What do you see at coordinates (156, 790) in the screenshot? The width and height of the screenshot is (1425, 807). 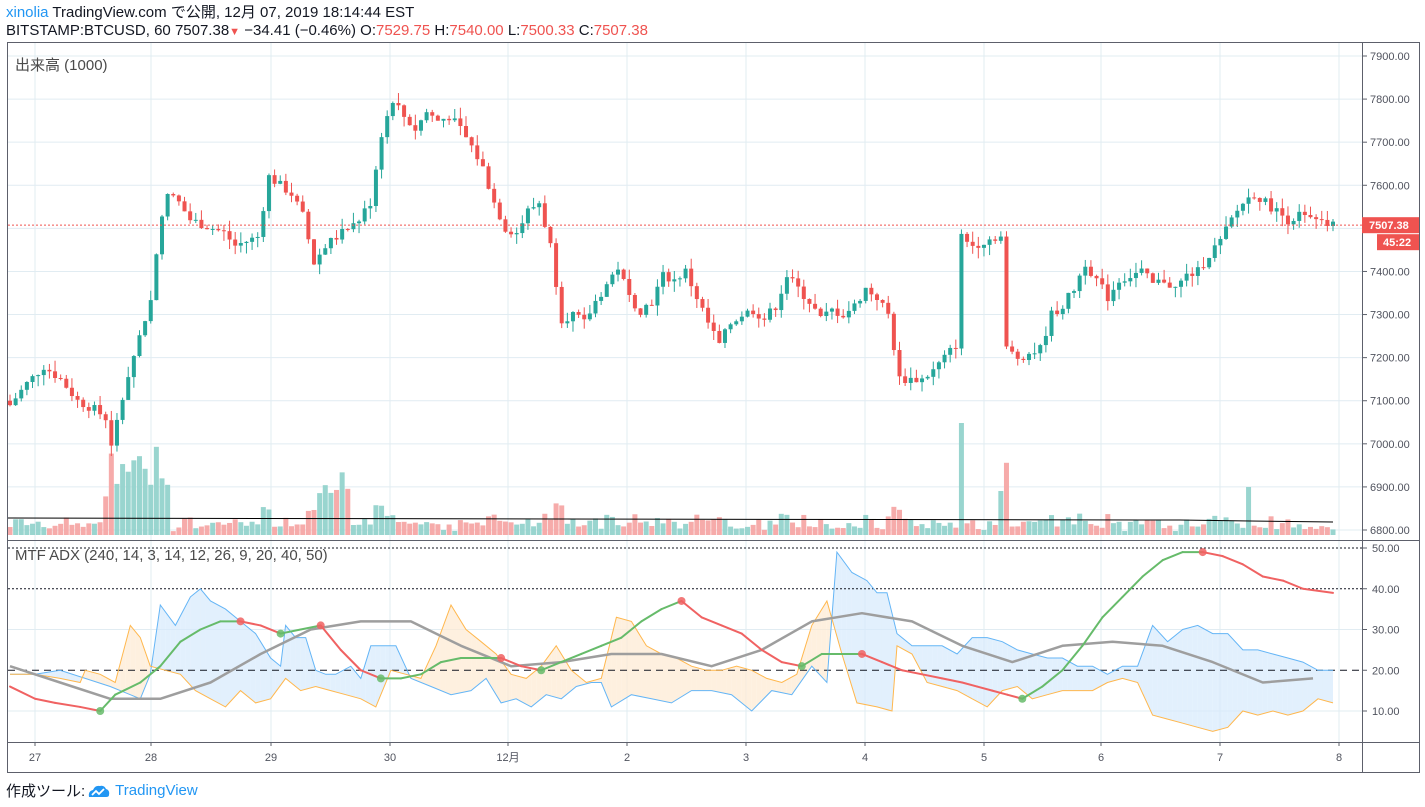 I see `tradingview-link: TradingView` at bounding box center [156, 790].